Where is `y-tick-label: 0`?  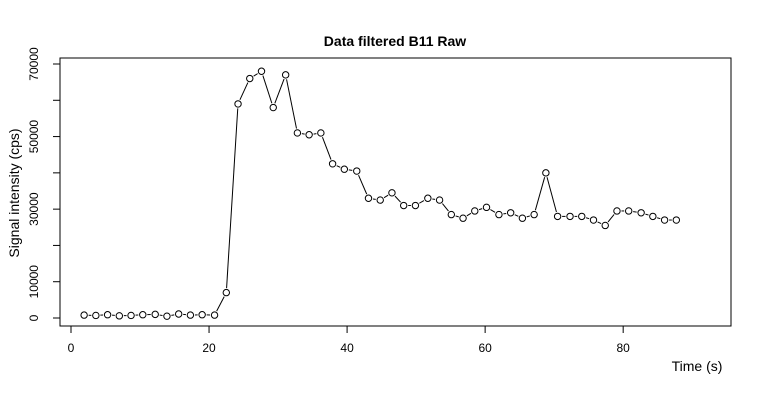 y-tick-label: 0 is located at coordinates (34, 317).